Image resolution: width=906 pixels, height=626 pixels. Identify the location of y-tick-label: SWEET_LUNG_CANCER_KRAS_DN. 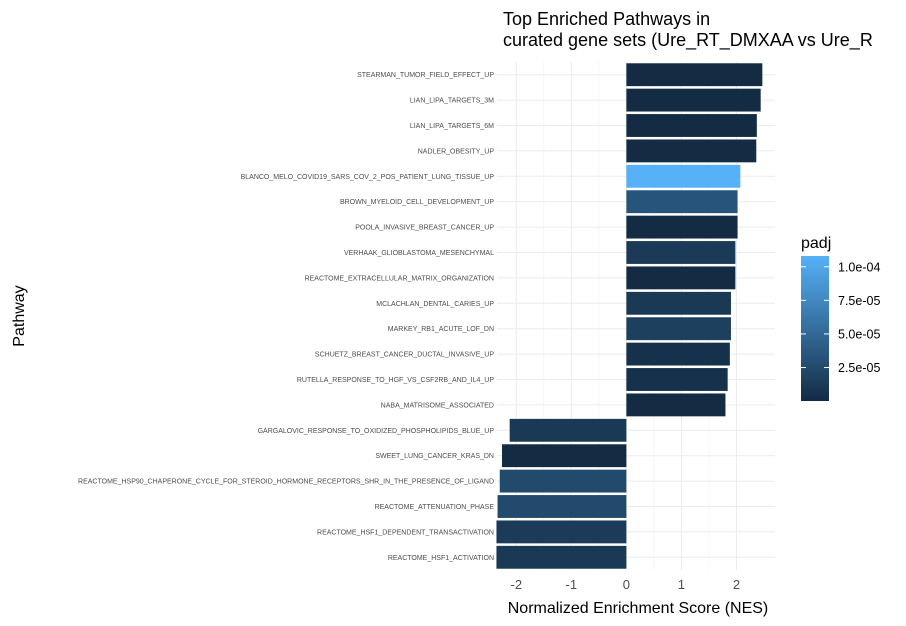
(434, 456).